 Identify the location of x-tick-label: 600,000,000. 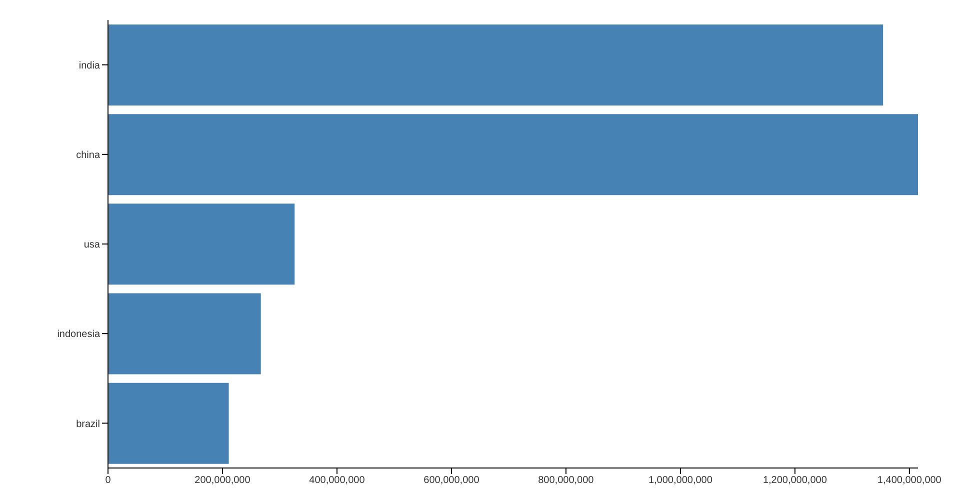
(452, 480).